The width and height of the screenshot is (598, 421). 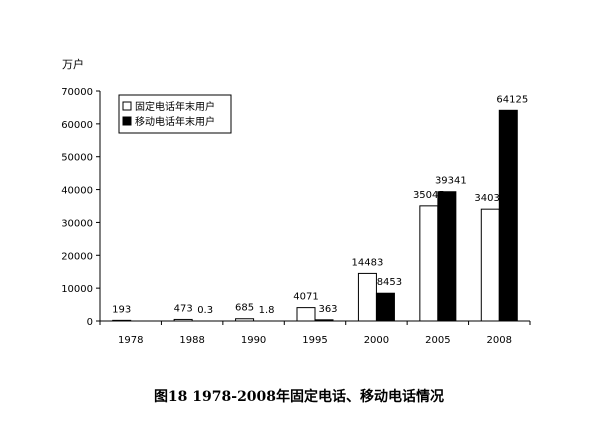 What do you see at coordinates (183, 308) in the screenshot?
I see `bar-value-label-fixed: 473` at bounding box center [183, 308].